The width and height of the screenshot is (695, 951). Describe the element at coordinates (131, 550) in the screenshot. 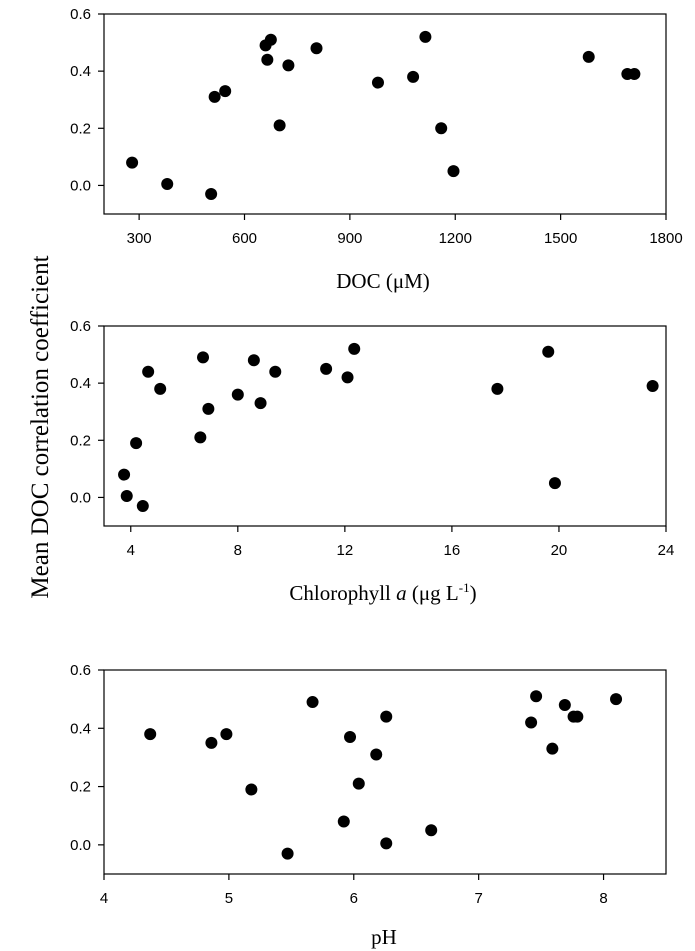

I see `x-tick-label-chlorophyll: 4` at that location.